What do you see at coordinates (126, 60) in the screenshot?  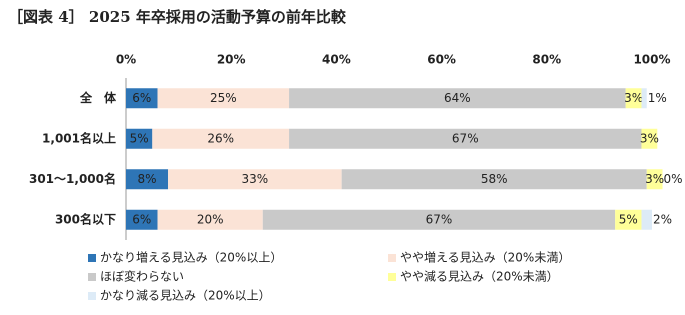 I see `x-tick-label: 0%` at bounding box center [126, 60].